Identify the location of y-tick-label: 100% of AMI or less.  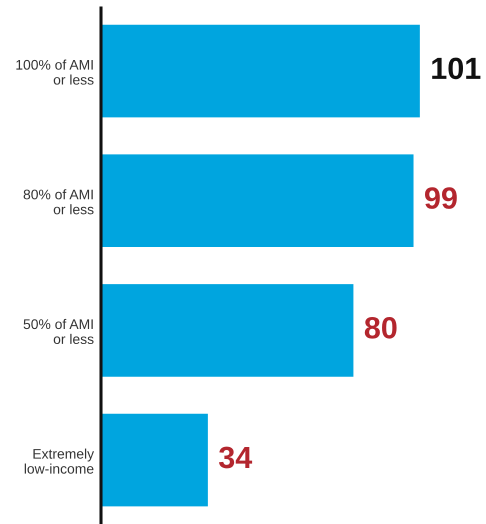
(55, 72).